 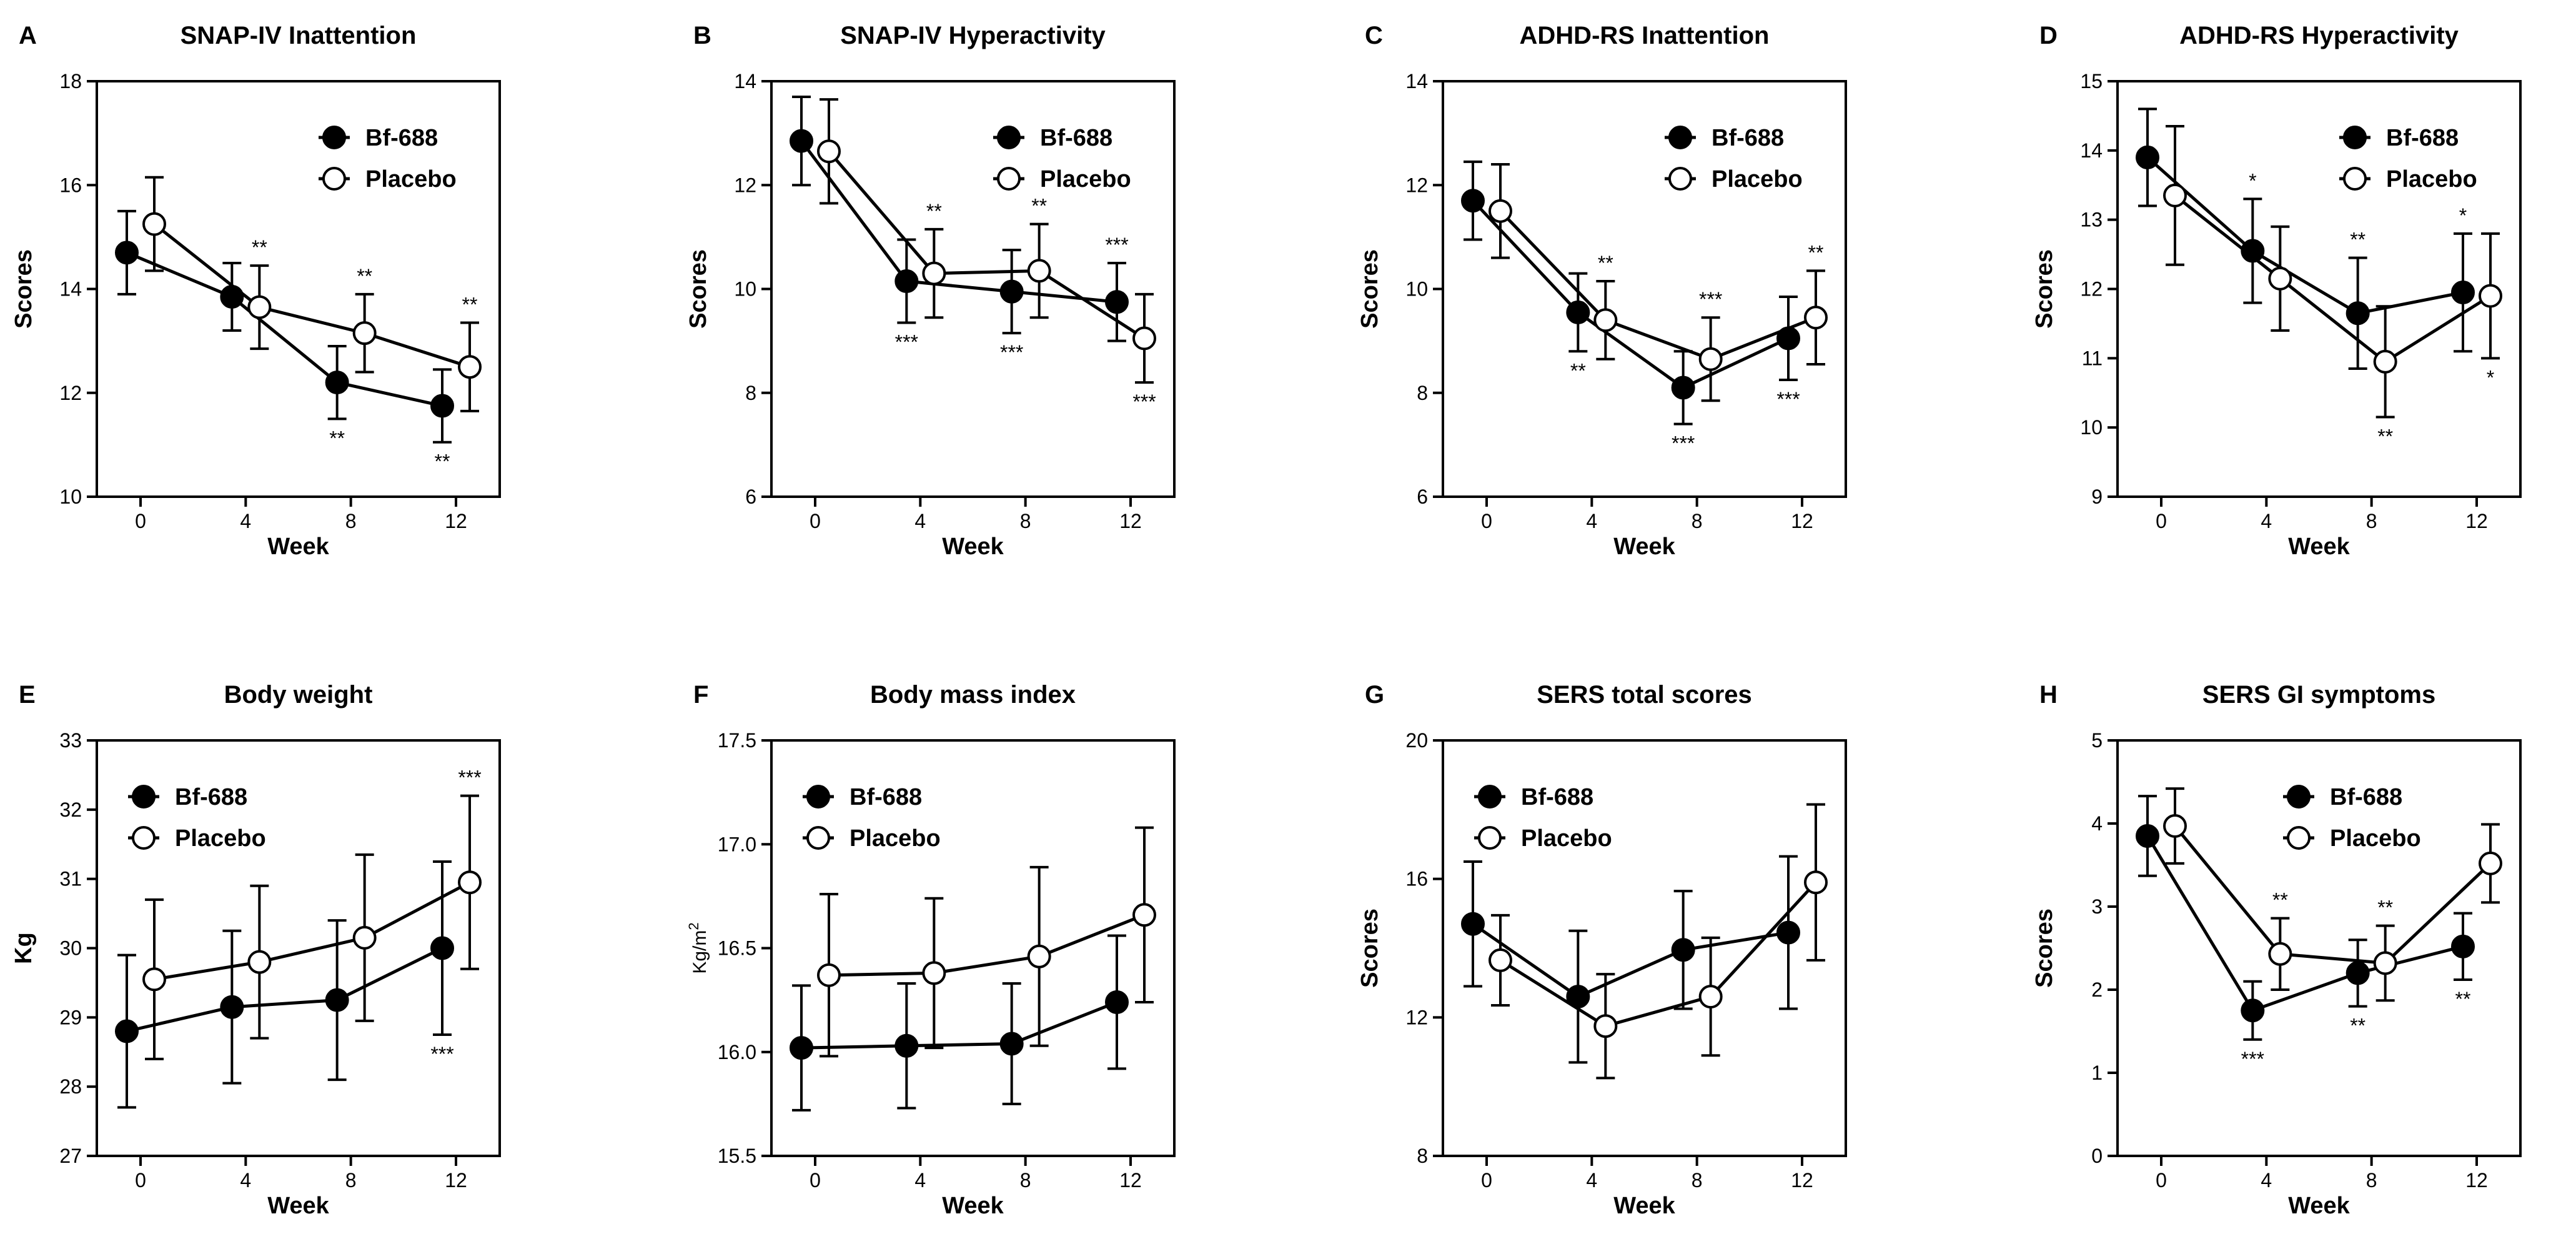 What do you see at coordinates (2048, 695) in the screenshot?
I see `panel-letter: H` at bounding box center [2048, 695].